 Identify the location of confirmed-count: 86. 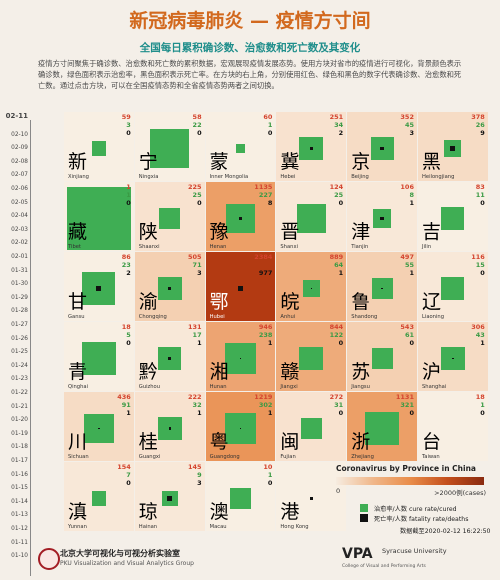
(126, 257).